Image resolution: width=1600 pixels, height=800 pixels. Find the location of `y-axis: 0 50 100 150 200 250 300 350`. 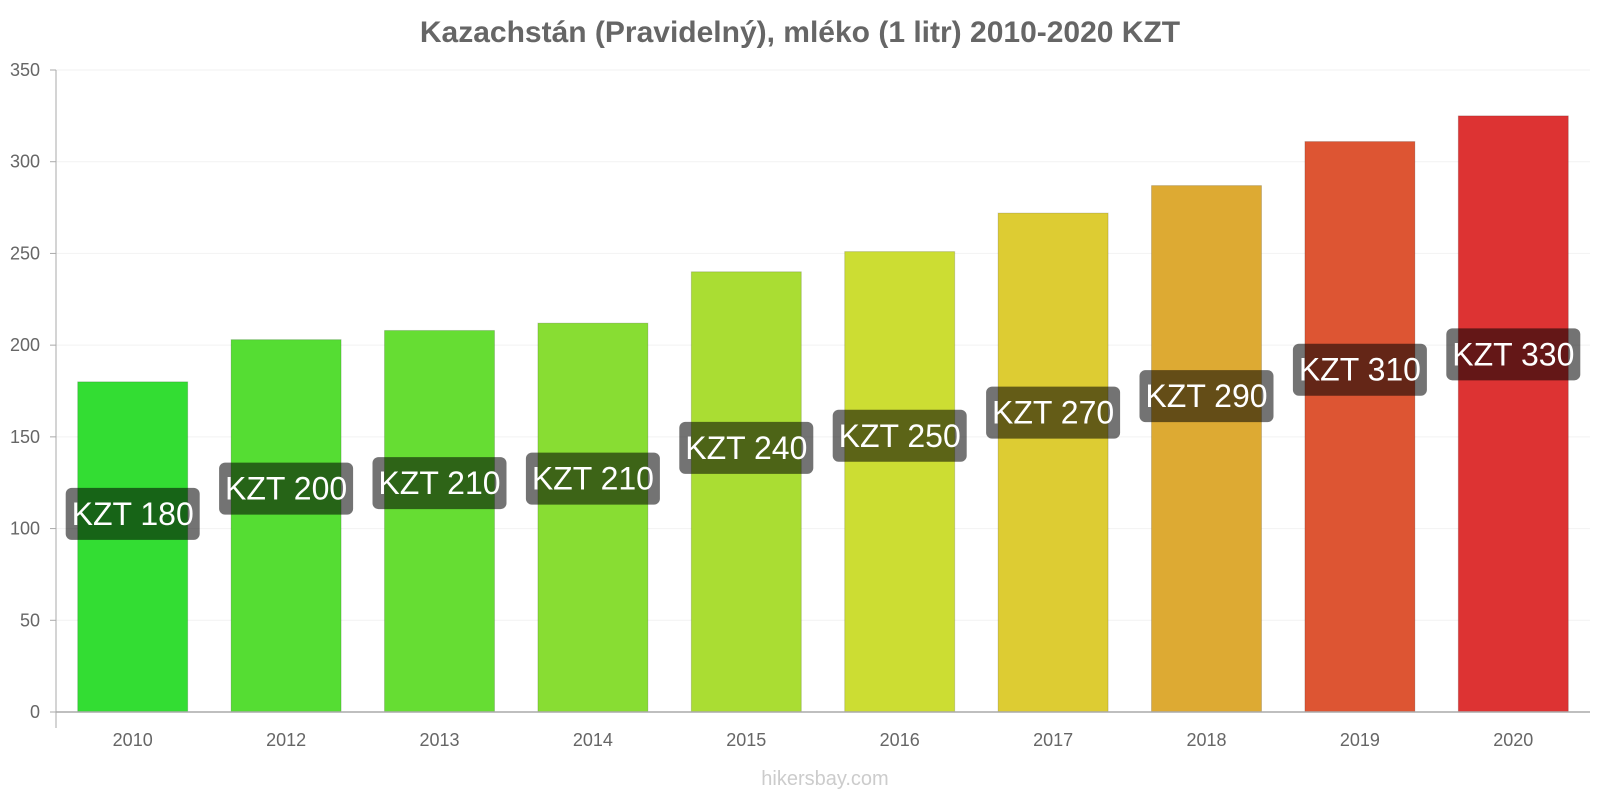

y-axis: 0 50 100 150 200 250 300 350 is located at coordinates (33, 394).